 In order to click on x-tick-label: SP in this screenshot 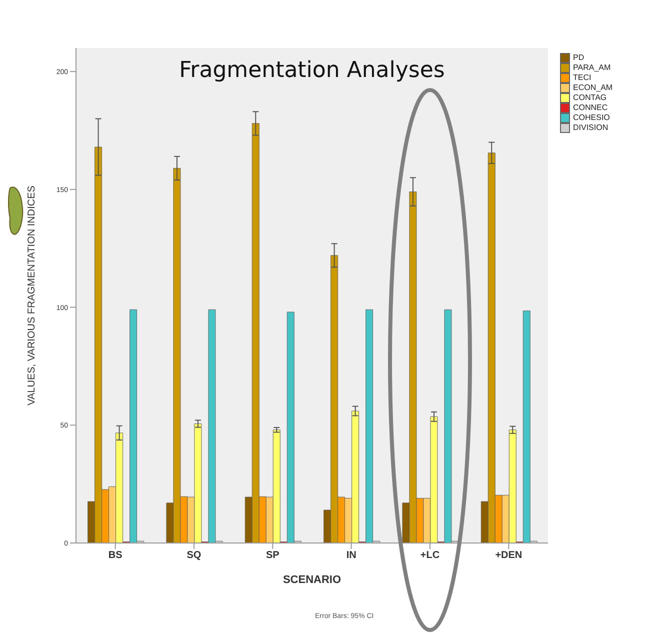, I will do `click(273, 556)`.